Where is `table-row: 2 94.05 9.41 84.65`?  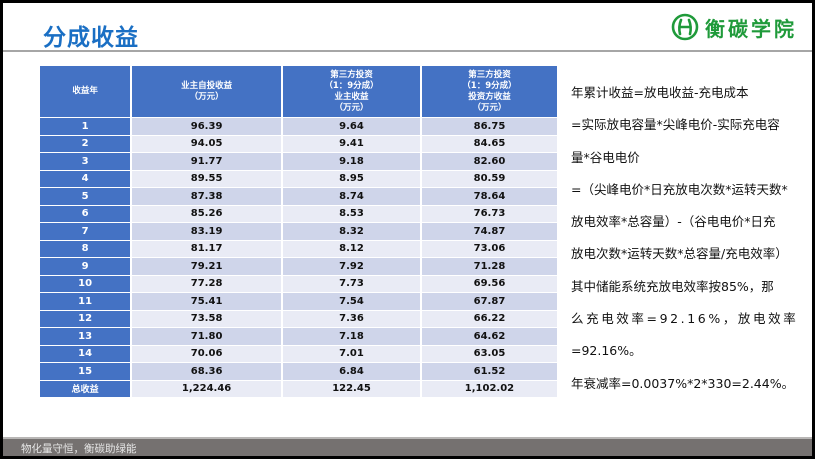 table-row: 2 94.05 9.41 84.65 is located at coordinates (298, 143).